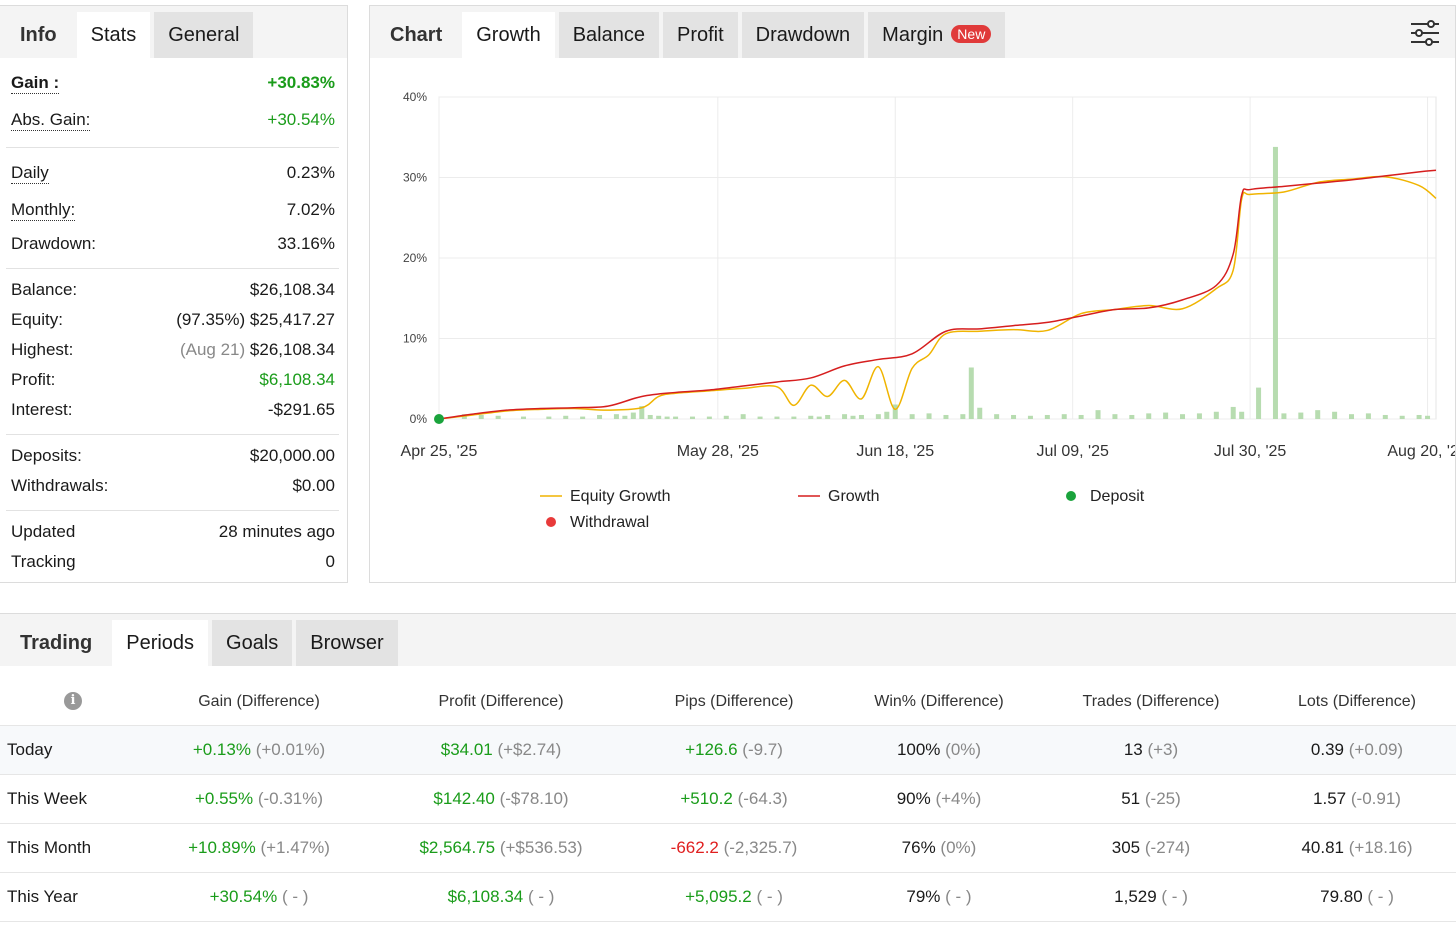  I want to click on cell-gain-value: +30.54%, so click(243, 896).